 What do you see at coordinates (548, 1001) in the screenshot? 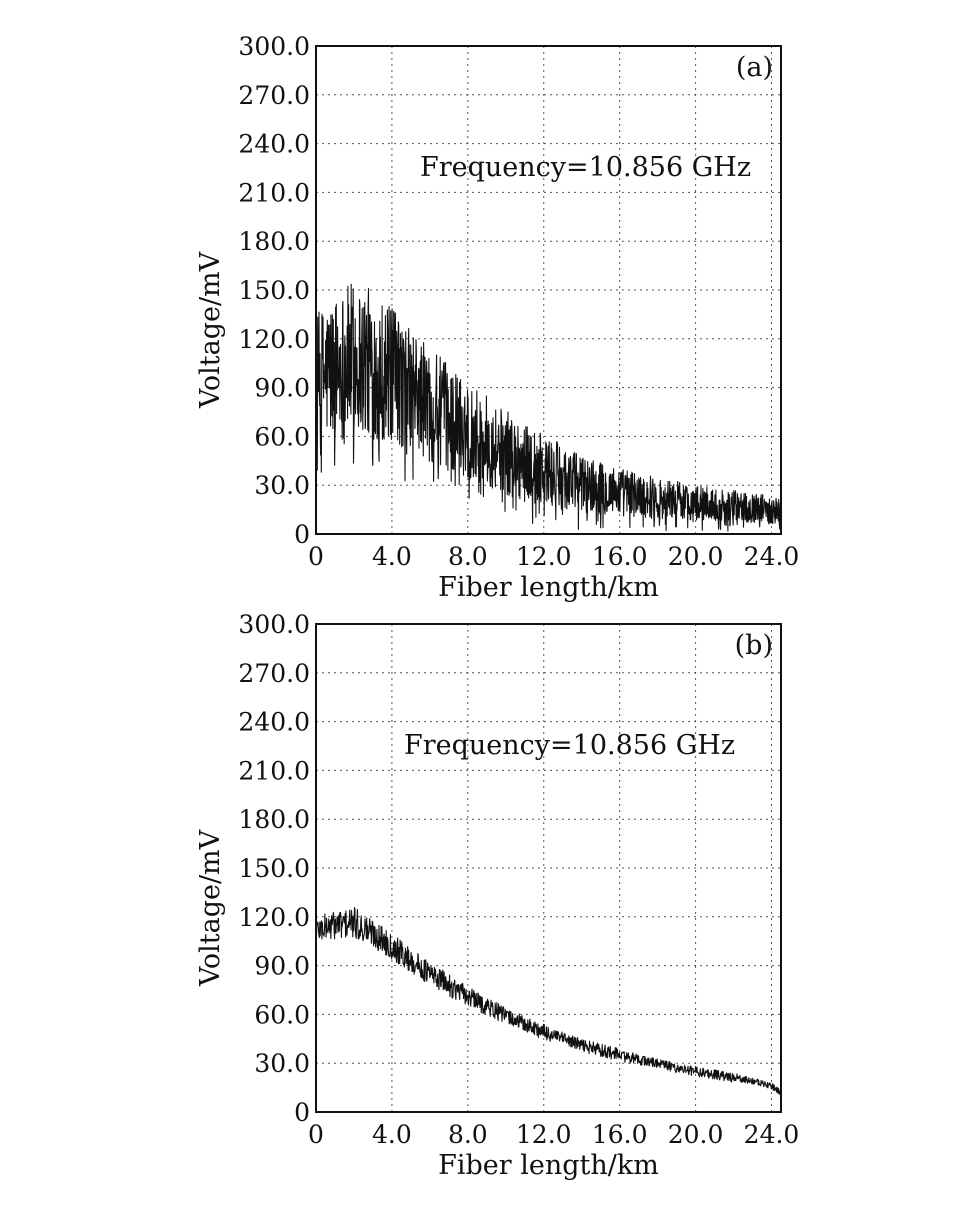
I see `series-line-b` at bounding box center [548, 1001].